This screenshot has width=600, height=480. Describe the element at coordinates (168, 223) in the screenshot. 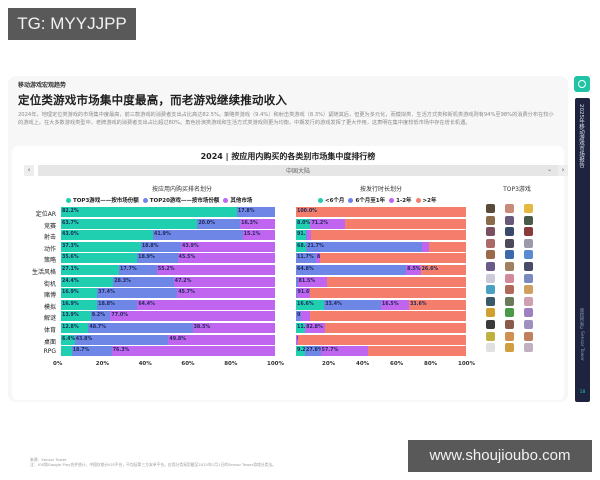

I see `bar-row: 63.7% 20.0% 16.3%` at that location.